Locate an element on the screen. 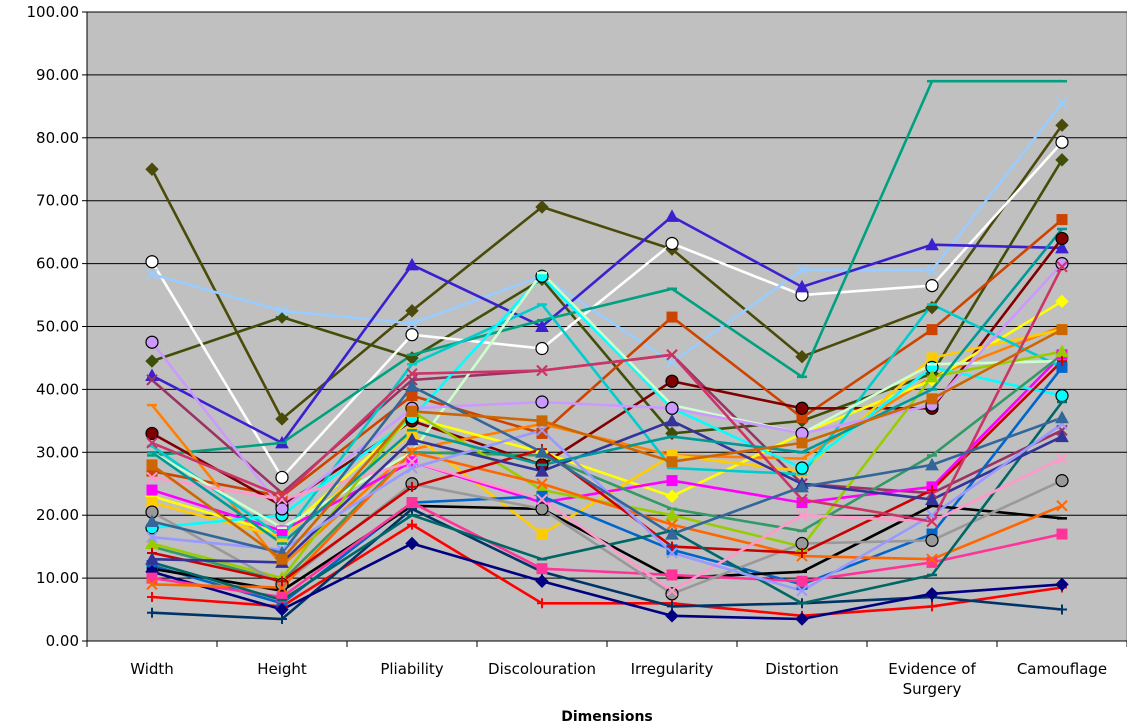 The image size is (1127, 727). y-tick-label: 80.00 is located at coordinates (57, 138).